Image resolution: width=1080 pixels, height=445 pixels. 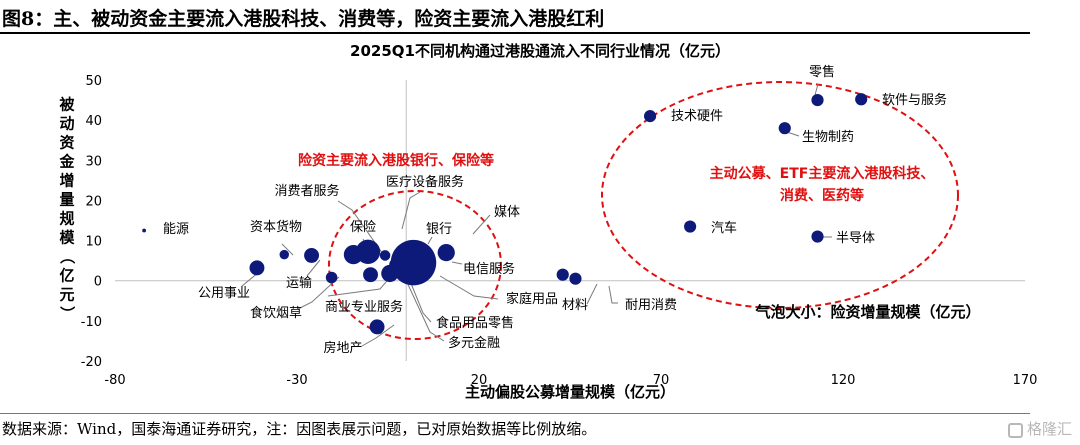 What do you see at coordinates (697, 116) in the screenshot?
I see `point-label: 技术硬件` at bounding box center [697, 116].